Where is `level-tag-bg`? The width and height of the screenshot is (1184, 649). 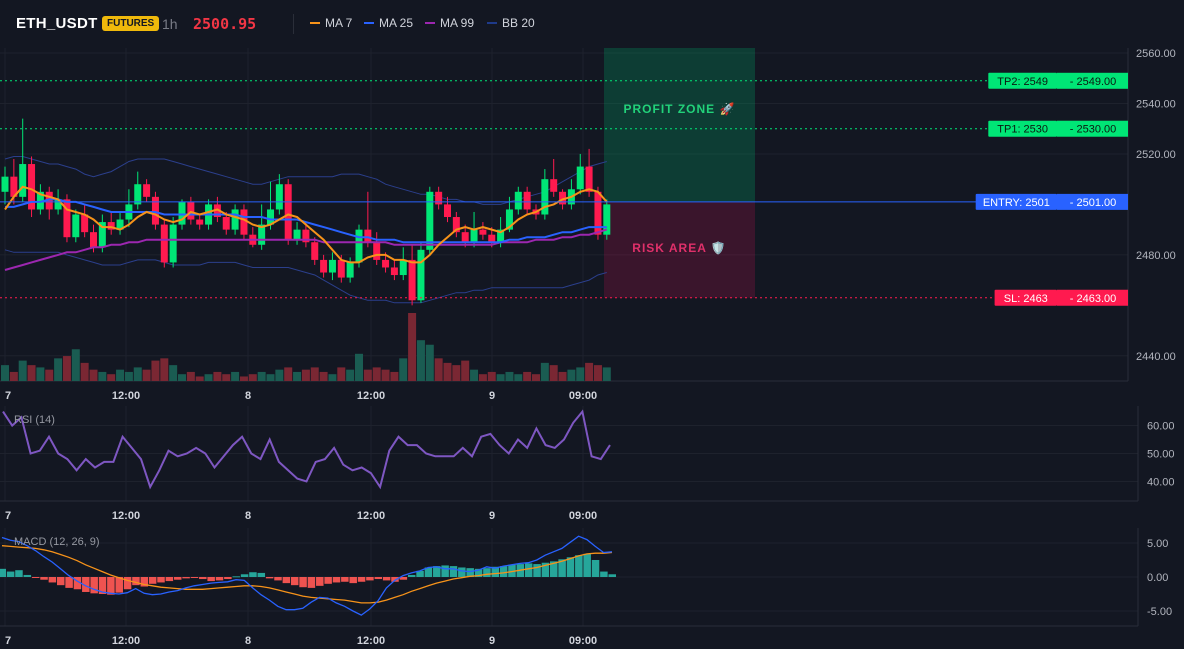
level-tag-bg is located at coordinates (1016, 201).